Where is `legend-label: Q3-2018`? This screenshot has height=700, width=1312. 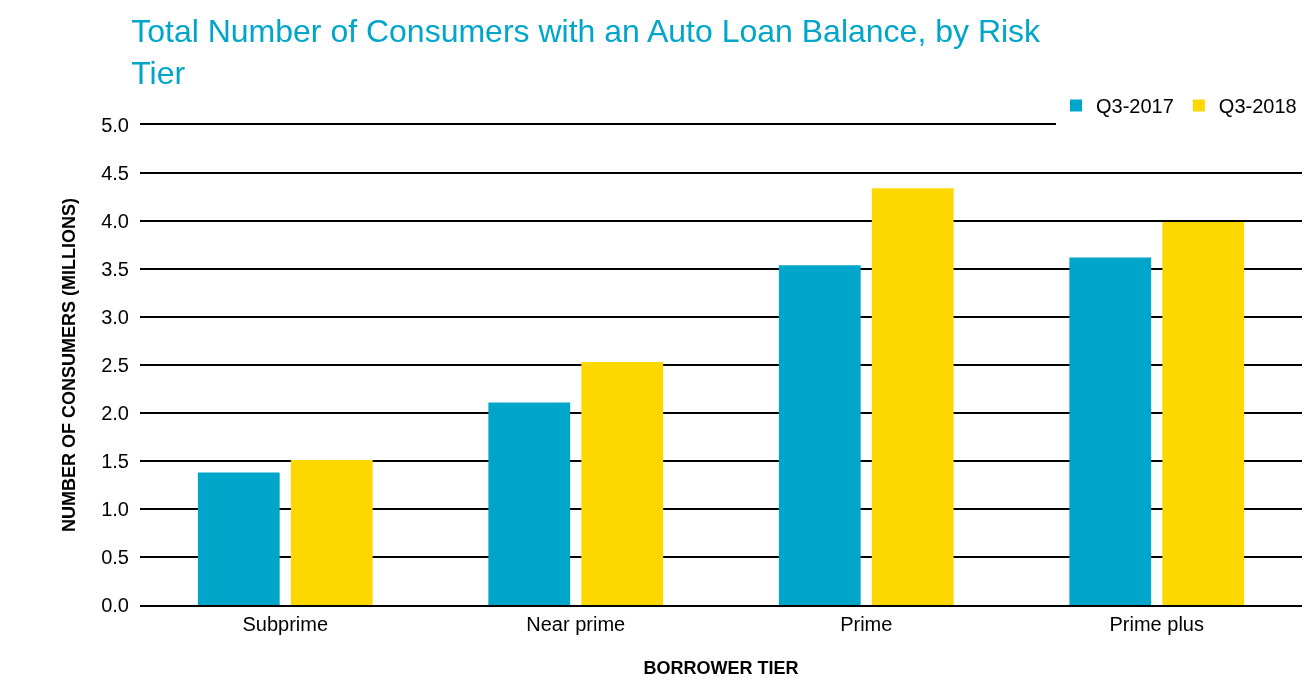
legend-label: Q3-2018 is located at coordinates (1257, 106).